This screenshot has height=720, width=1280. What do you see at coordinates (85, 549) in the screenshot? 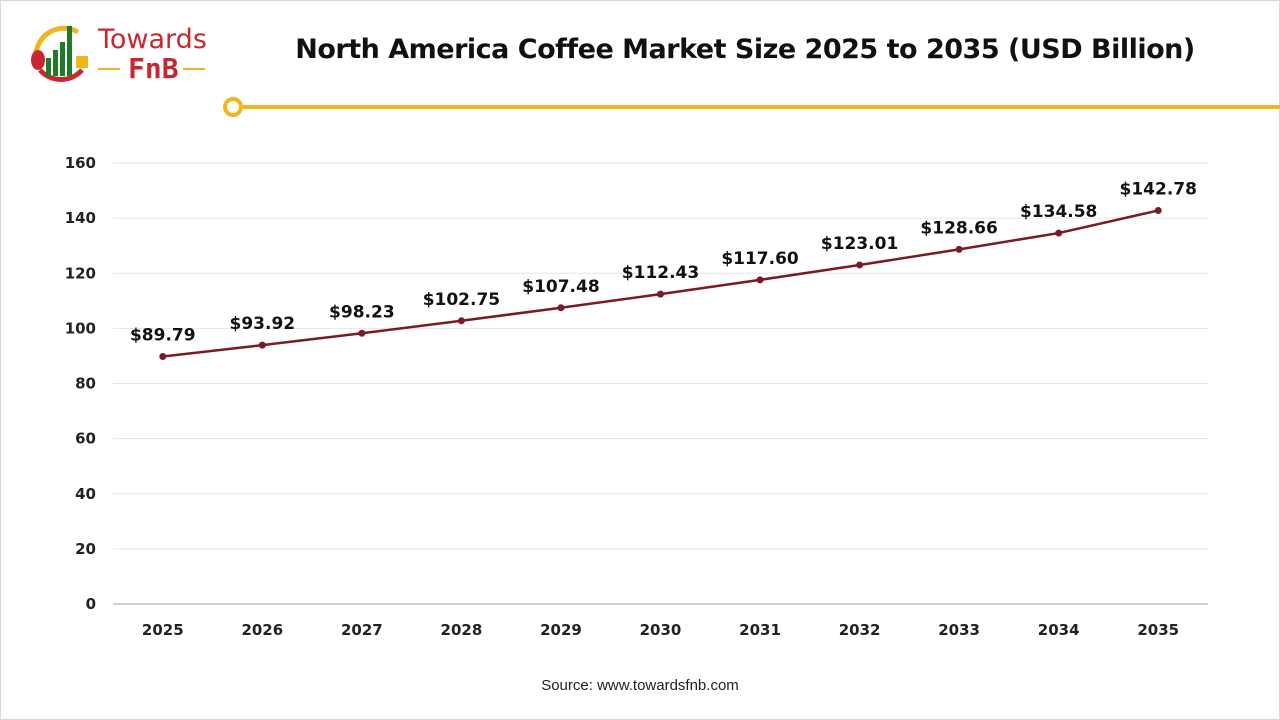
I see `y-tick-label: 20` at bounding box center [85, 549].